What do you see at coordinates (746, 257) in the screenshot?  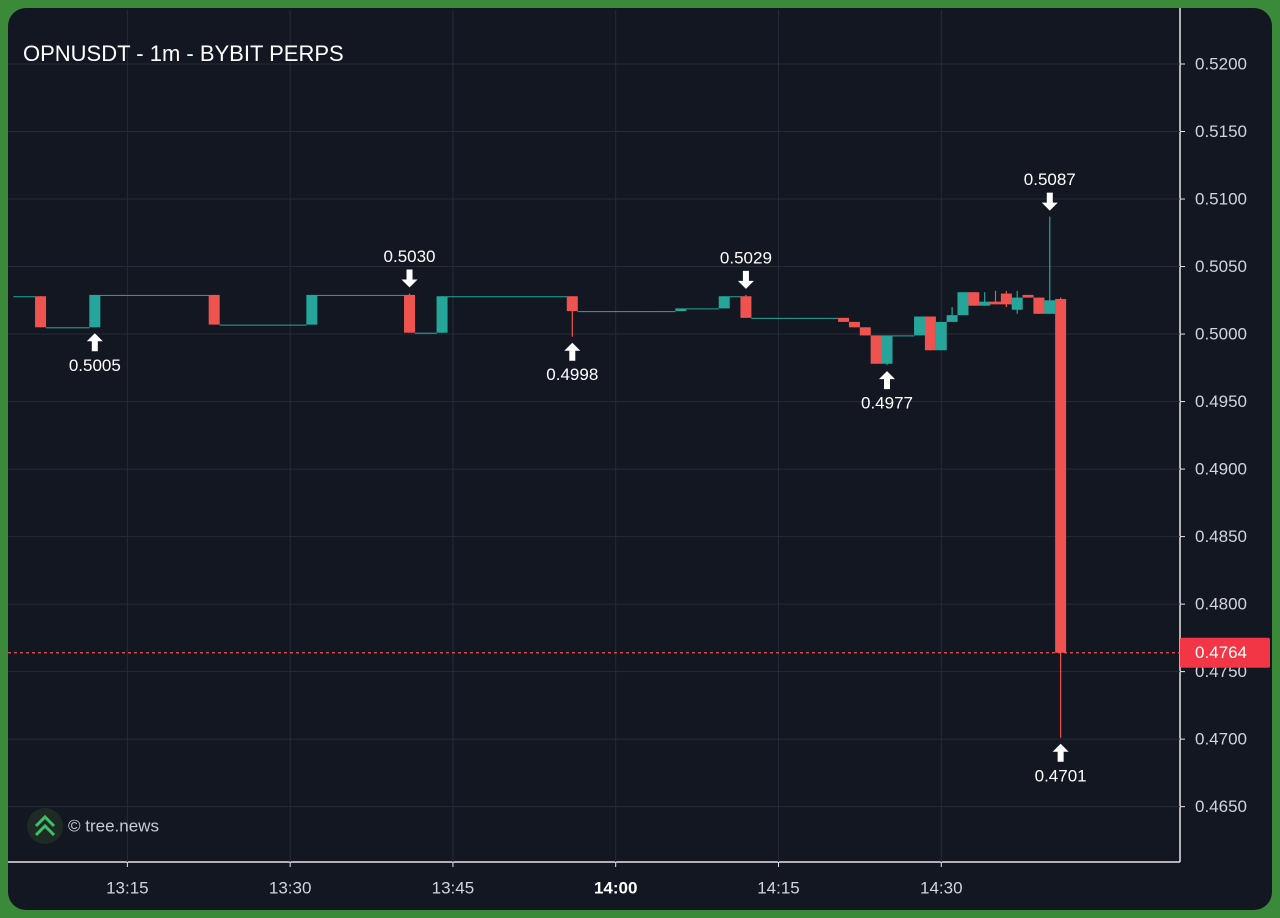 I see `annotation-label: 0.5029` at bounding box center [746, 257].